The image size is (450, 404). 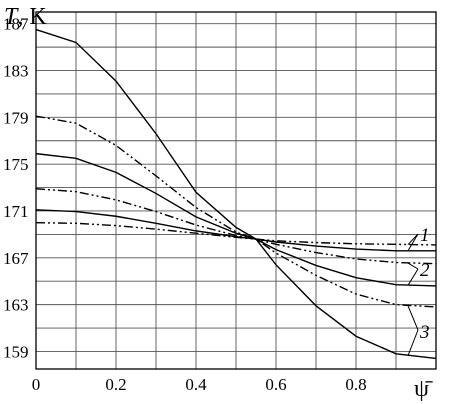 I want to click on y-tick-label: 167, so click(x=16, y=258).